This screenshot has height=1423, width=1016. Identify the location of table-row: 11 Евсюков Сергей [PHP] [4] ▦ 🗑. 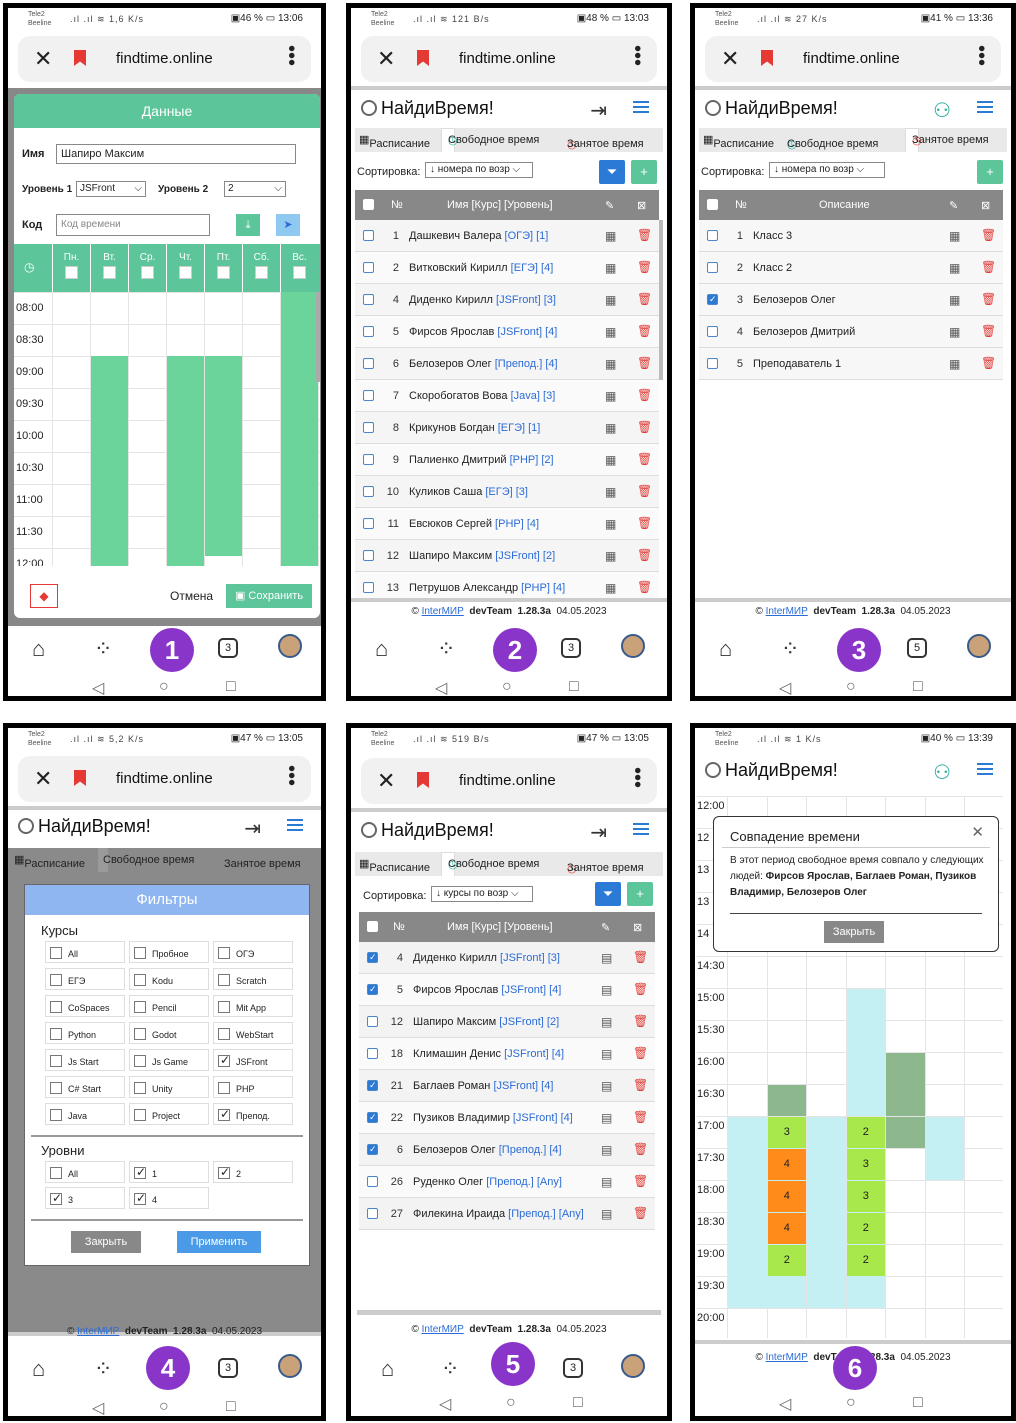
(507, 524).